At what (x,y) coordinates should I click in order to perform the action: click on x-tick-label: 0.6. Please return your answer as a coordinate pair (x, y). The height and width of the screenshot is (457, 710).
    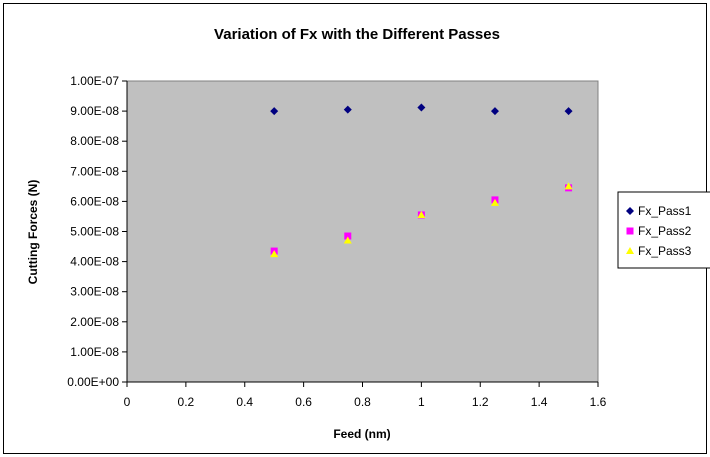
    Looking at the image, I should click on (303, 402).